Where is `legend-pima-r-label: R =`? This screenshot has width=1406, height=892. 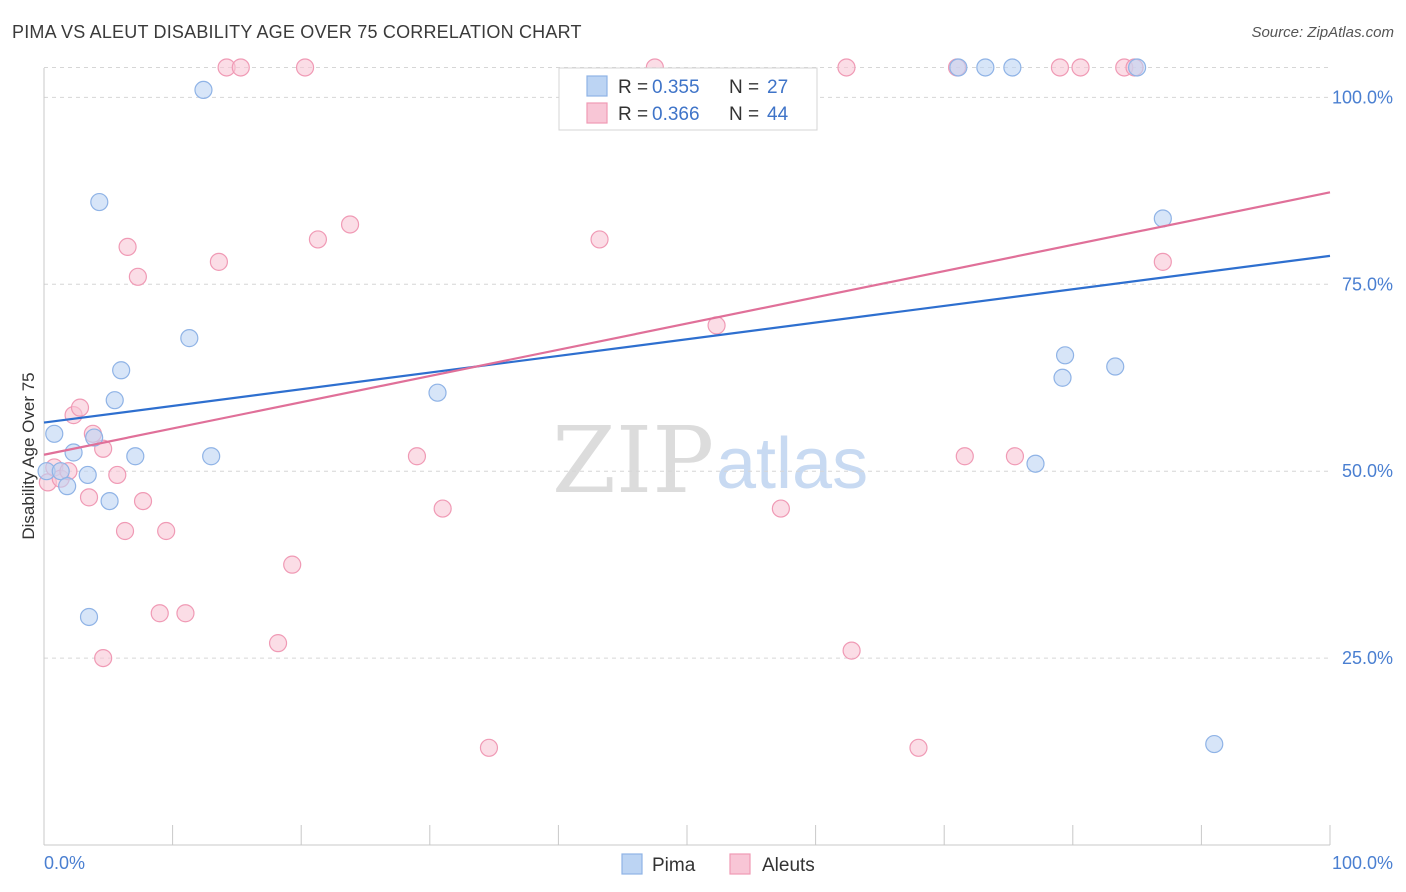 legend-pima-r-label: R = is located at coordinates (633, 87).